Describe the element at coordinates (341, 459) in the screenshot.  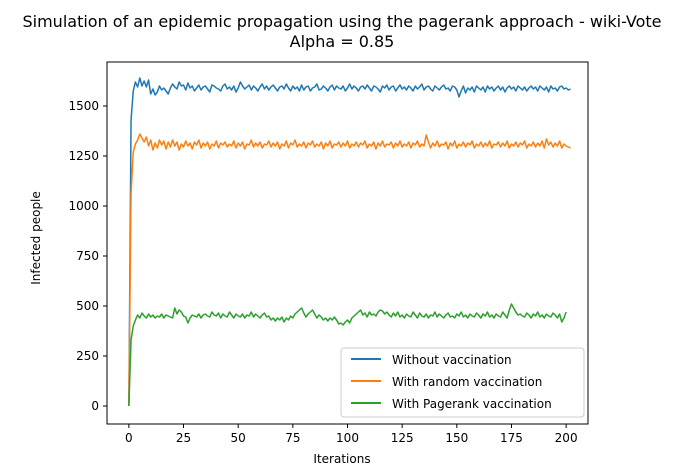
I see `x-axis-label: Iterations` at that location.